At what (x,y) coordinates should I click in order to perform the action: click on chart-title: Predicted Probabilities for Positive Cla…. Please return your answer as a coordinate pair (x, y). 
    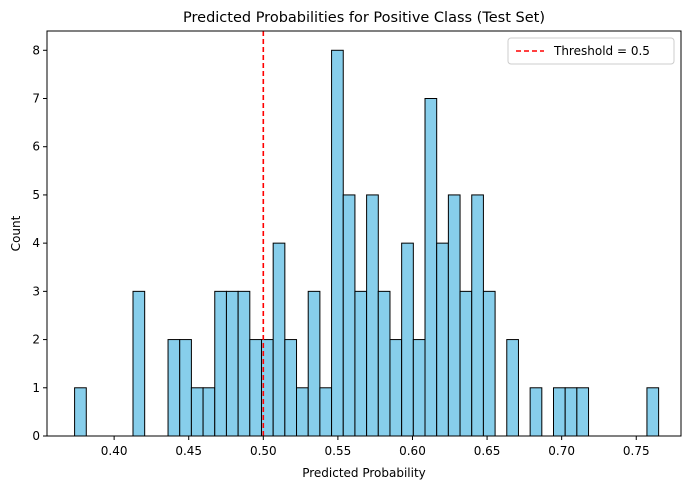
    Looking at the image, I should click on (364, 18).